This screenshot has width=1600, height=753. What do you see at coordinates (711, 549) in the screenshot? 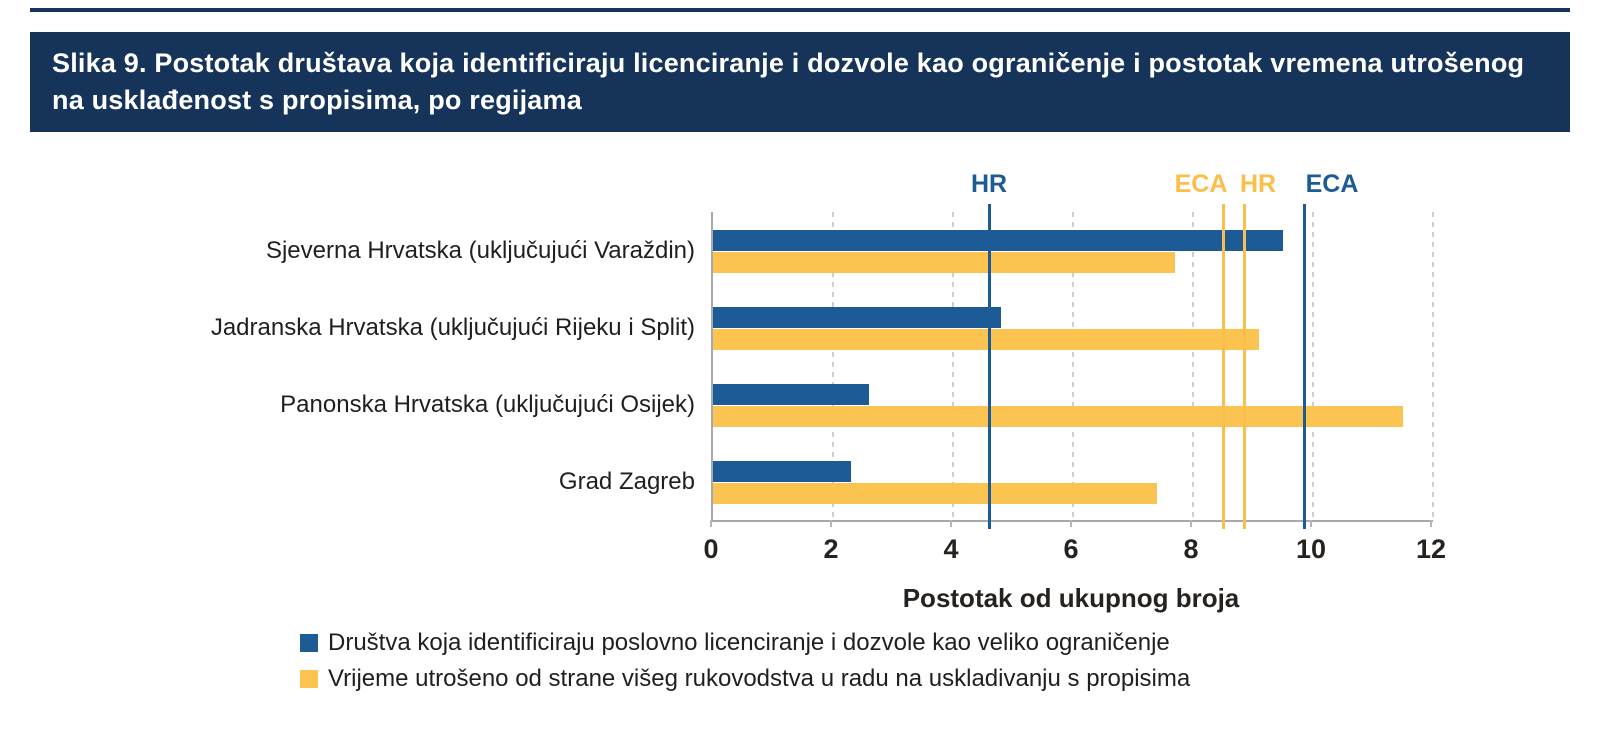
I see `x-axis-tick-label-0: 0` at bounding box center [711, 549].